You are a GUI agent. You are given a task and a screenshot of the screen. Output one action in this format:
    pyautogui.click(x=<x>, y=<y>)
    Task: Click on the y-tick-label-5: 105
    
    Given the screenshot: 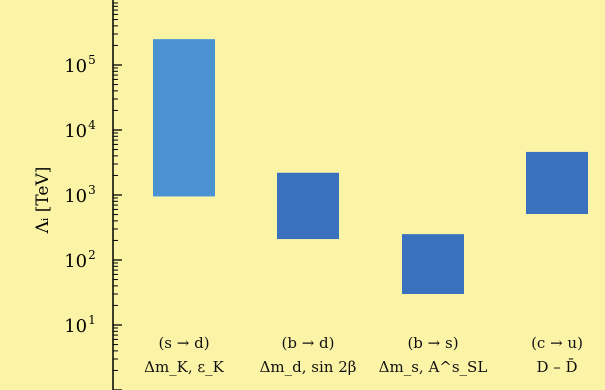 What is the action you would take?
    pyautogui.click(x=80, y=65)
    